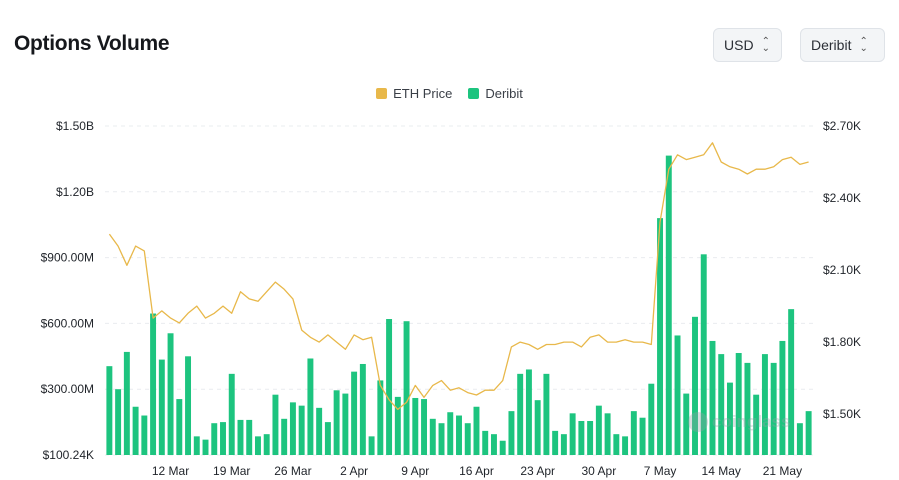 The image size is (899, 480). I want to click on x-axis-tick-label: 16 Apr, so click(476, 471).